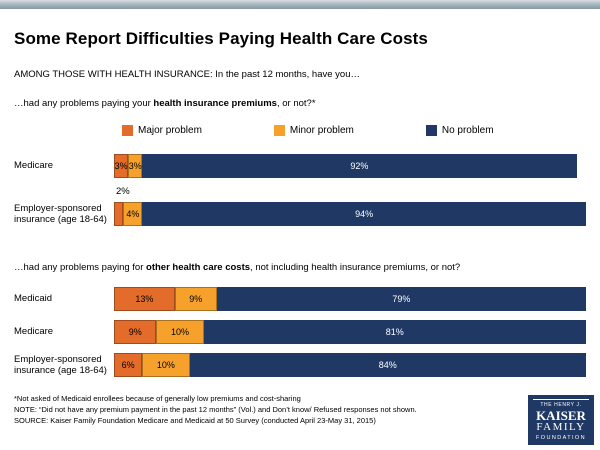 The image size is (600, 450). Describe the element at coordinates (80, 267) in the screenshot. I see `question-2-prefix: …had any problems paying for` at that location.